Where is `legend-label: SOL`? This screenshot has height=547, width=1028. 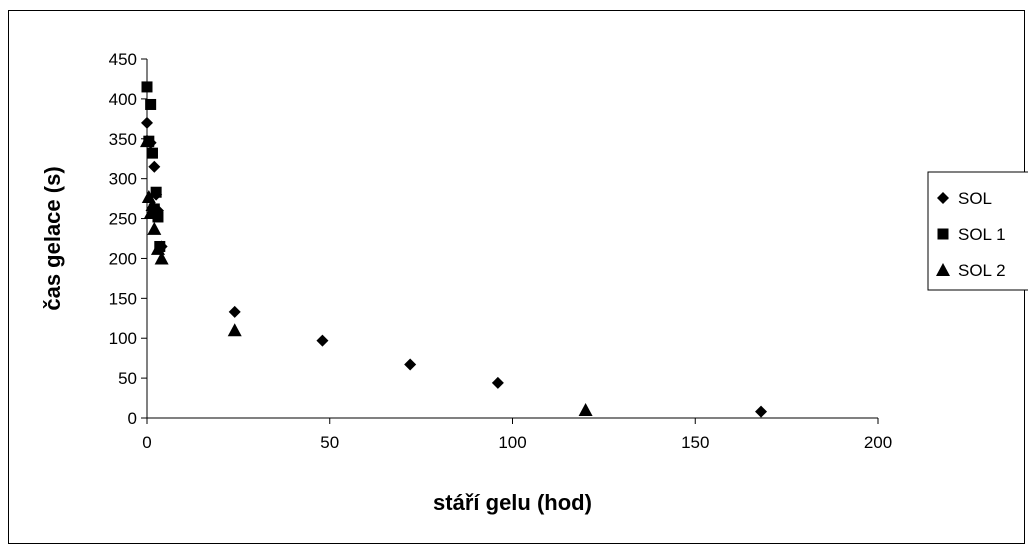 legend-label: SOL is located at coordinates (975, 198).